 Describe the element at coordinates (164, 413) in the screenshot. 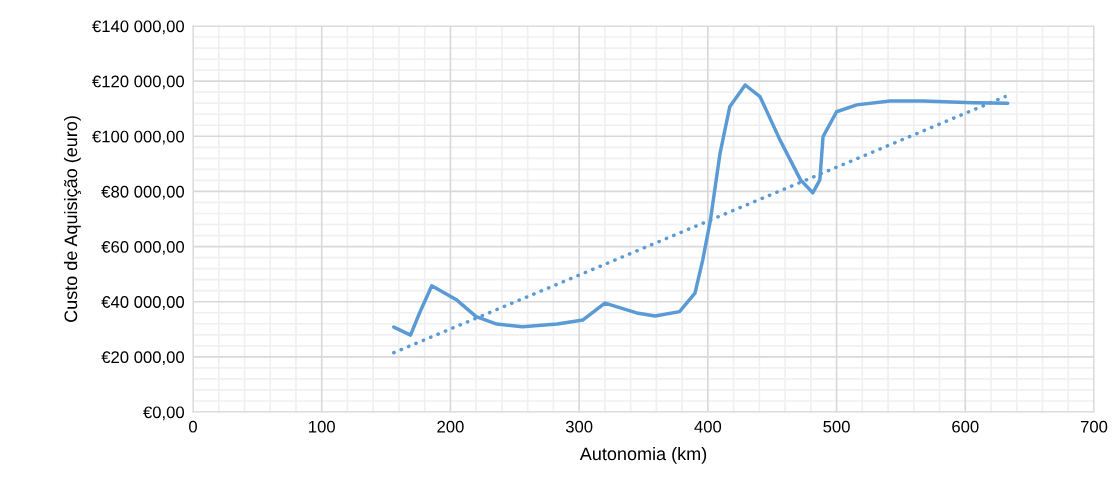

I see `y-tick-label: €0,00` at that location.